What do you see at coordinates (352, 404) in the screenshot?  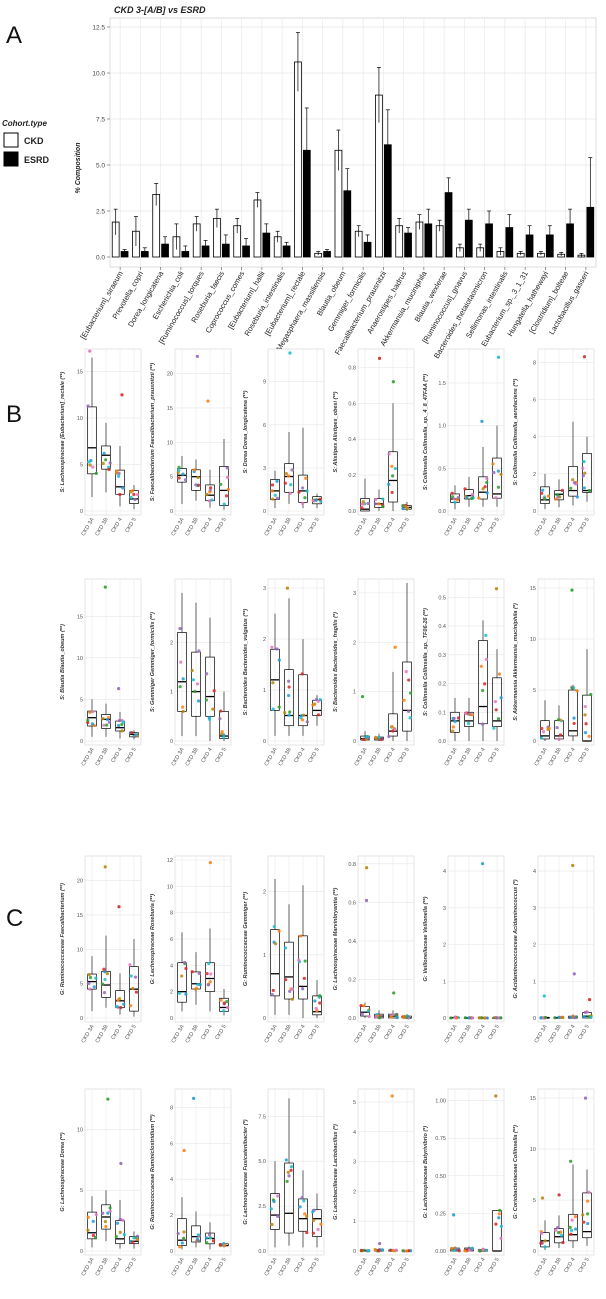 I see `y-tick-label: 0.6` at bounding box center [352, 404].